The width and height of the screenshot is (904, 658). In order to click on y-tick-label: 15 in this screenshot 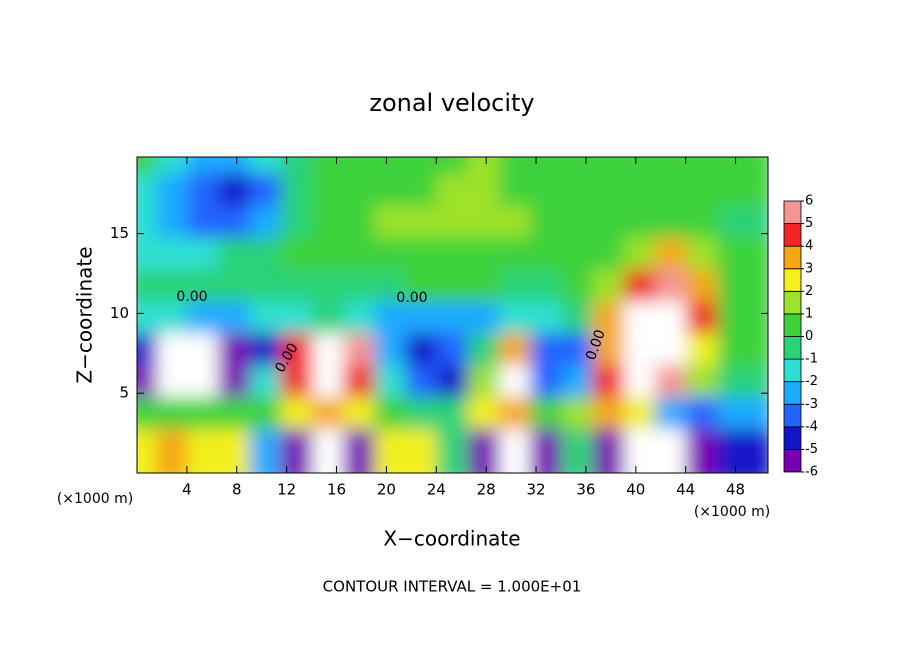, I will do `click(119, 233)`.